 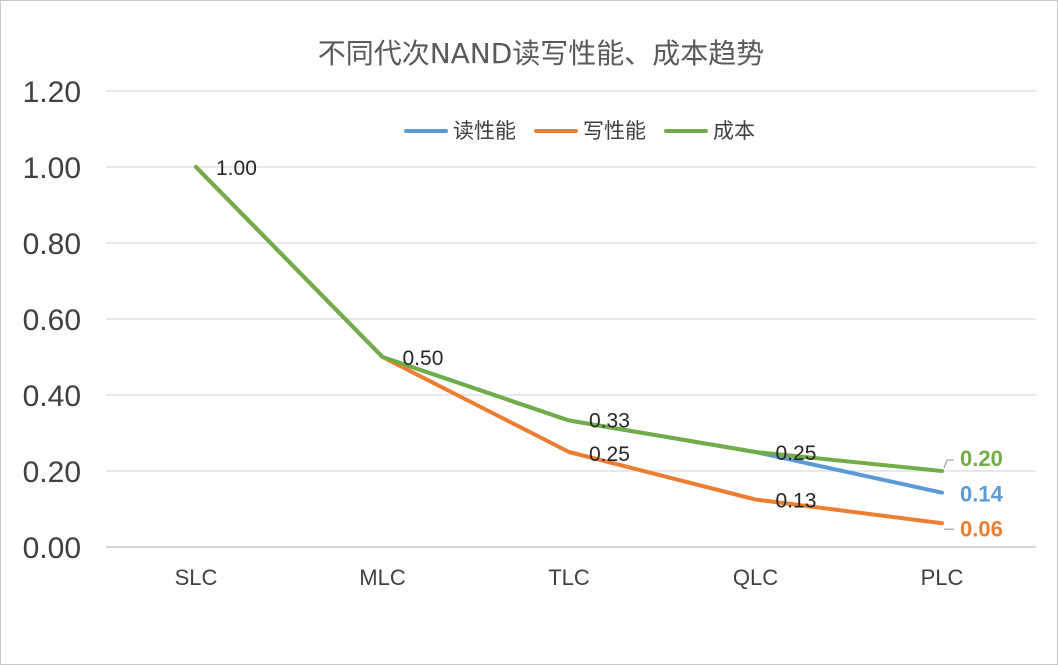 What do you see at coordinates (236, 168) in the screenshot?
I see `data-label: 1.00` at bounding box center [236, 168].